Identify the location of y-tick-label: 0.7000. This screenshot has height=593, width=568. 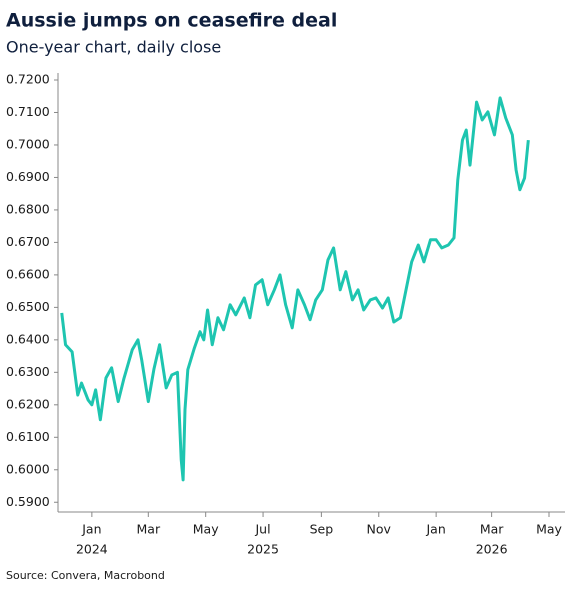
(28, 143).